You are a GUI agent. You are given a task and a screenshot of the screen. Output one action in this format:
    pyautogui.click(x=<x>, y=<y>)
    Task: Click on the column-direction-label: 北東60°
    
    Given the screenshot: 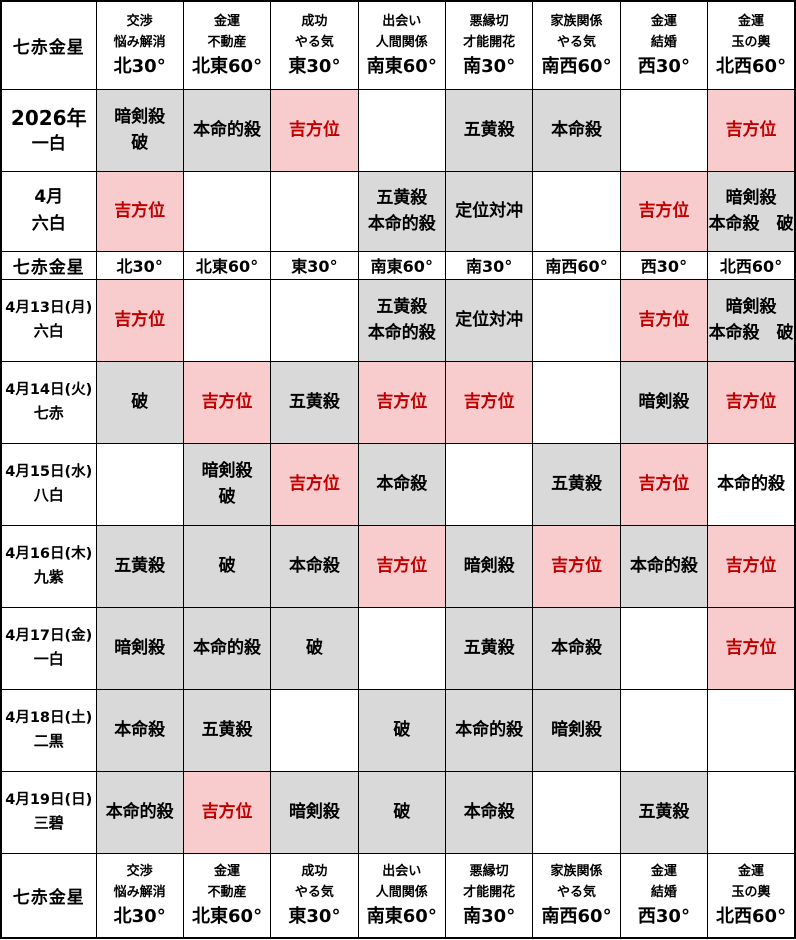 What is the action you would take?
    pyautogui.click(x=227, y=916)
    